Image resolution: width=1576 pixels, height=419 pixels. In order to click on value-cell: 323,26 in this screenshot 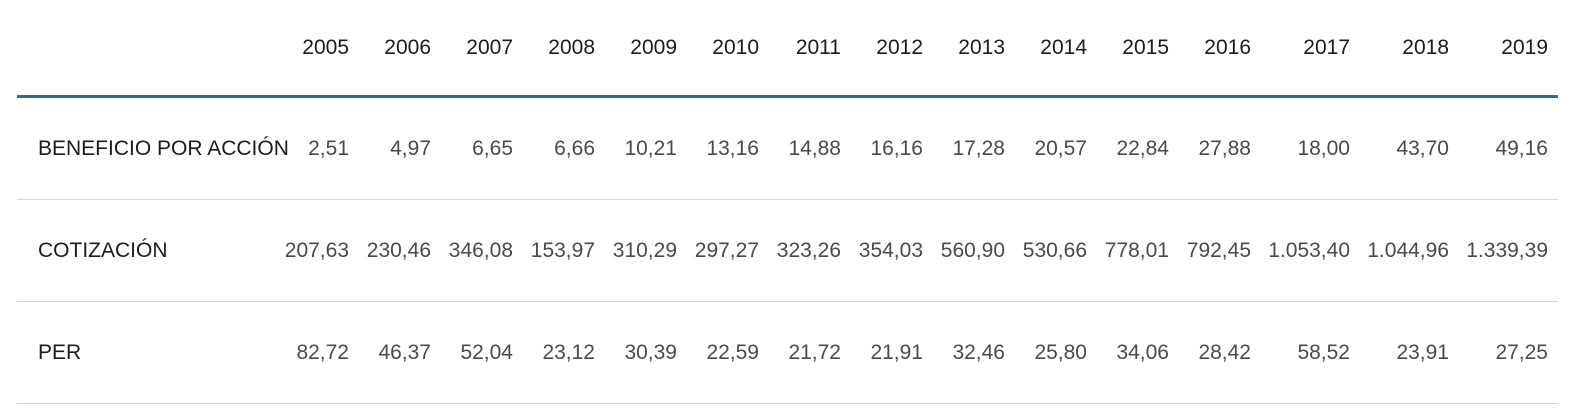, I will do `click(800, 250)`.